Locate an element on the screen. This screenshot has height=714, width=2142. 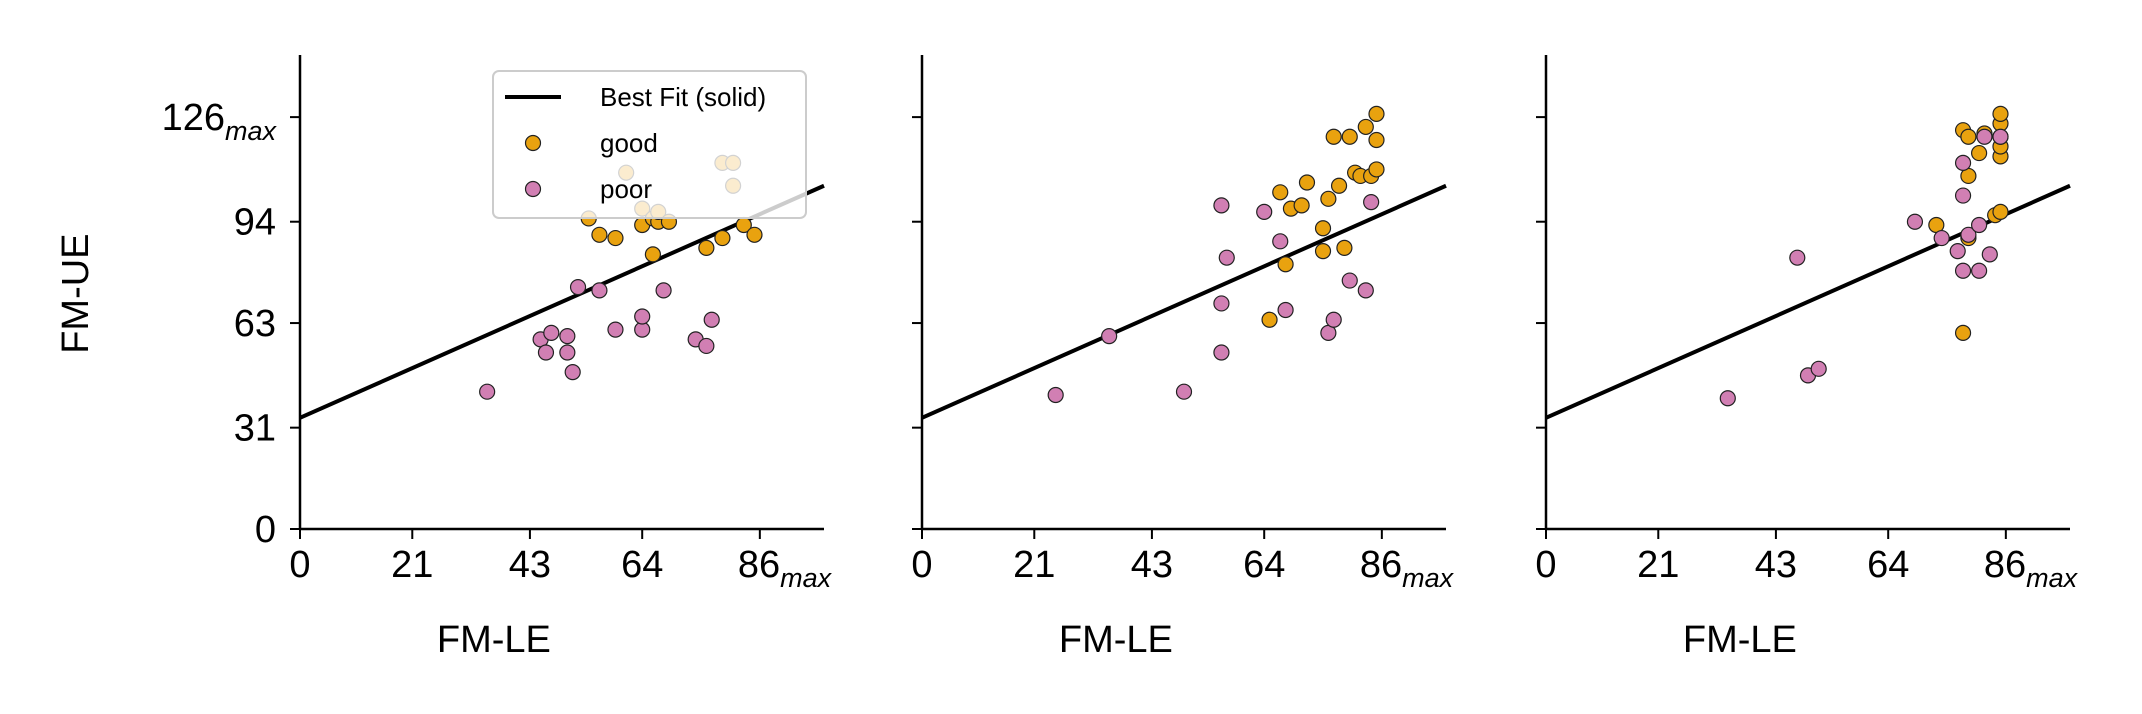
y-tick-label-2: 31 is located at coordinates (255, 429).